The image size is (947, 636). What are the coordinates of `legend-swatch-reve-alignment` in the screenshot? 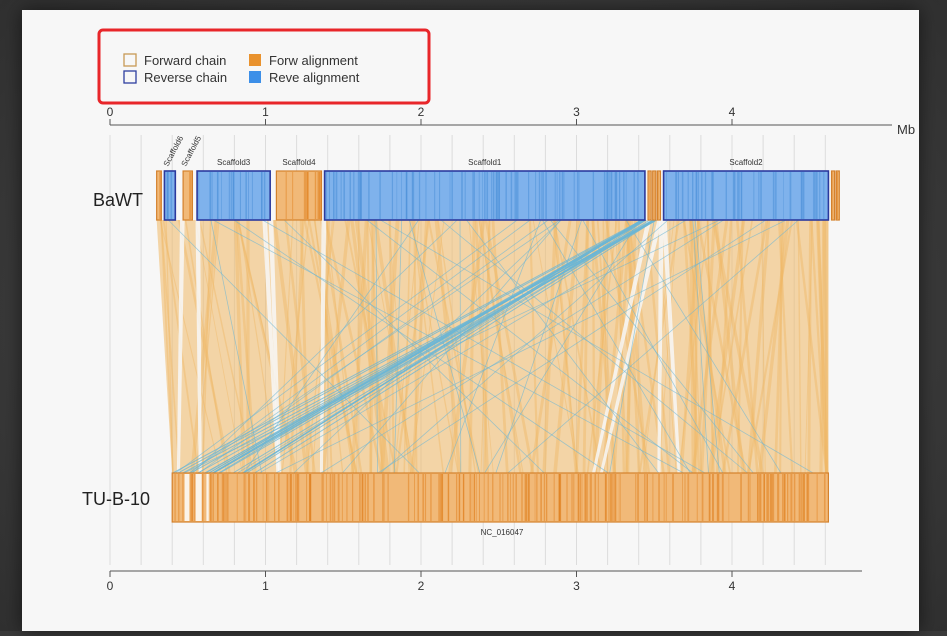 It's located at (255, 77).